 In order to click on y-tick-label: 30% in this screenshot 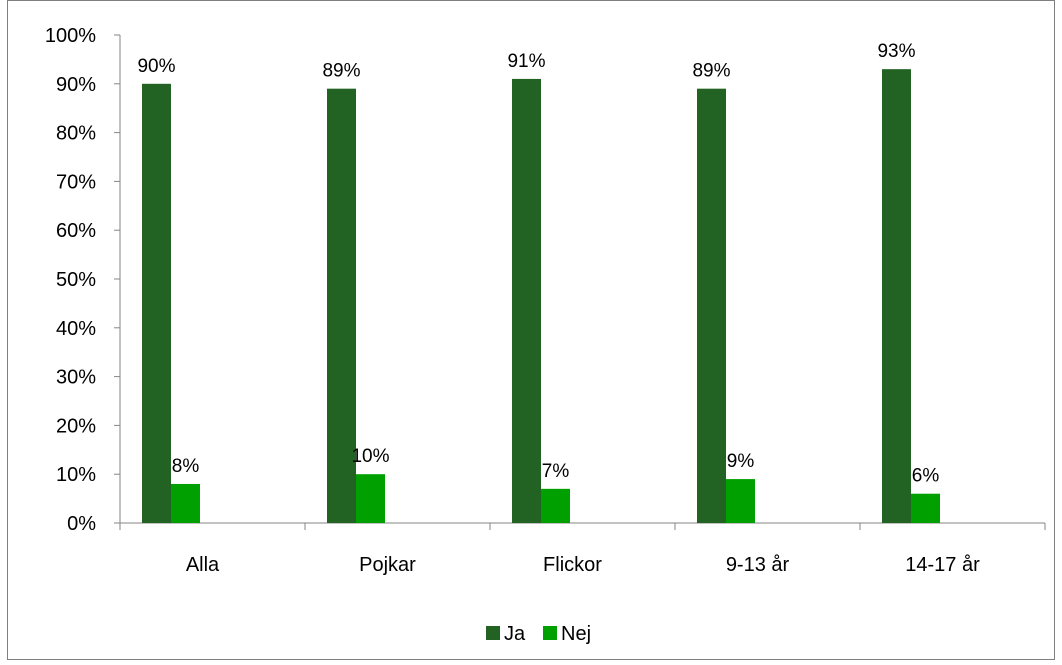, I will do `click(76, 378)`.